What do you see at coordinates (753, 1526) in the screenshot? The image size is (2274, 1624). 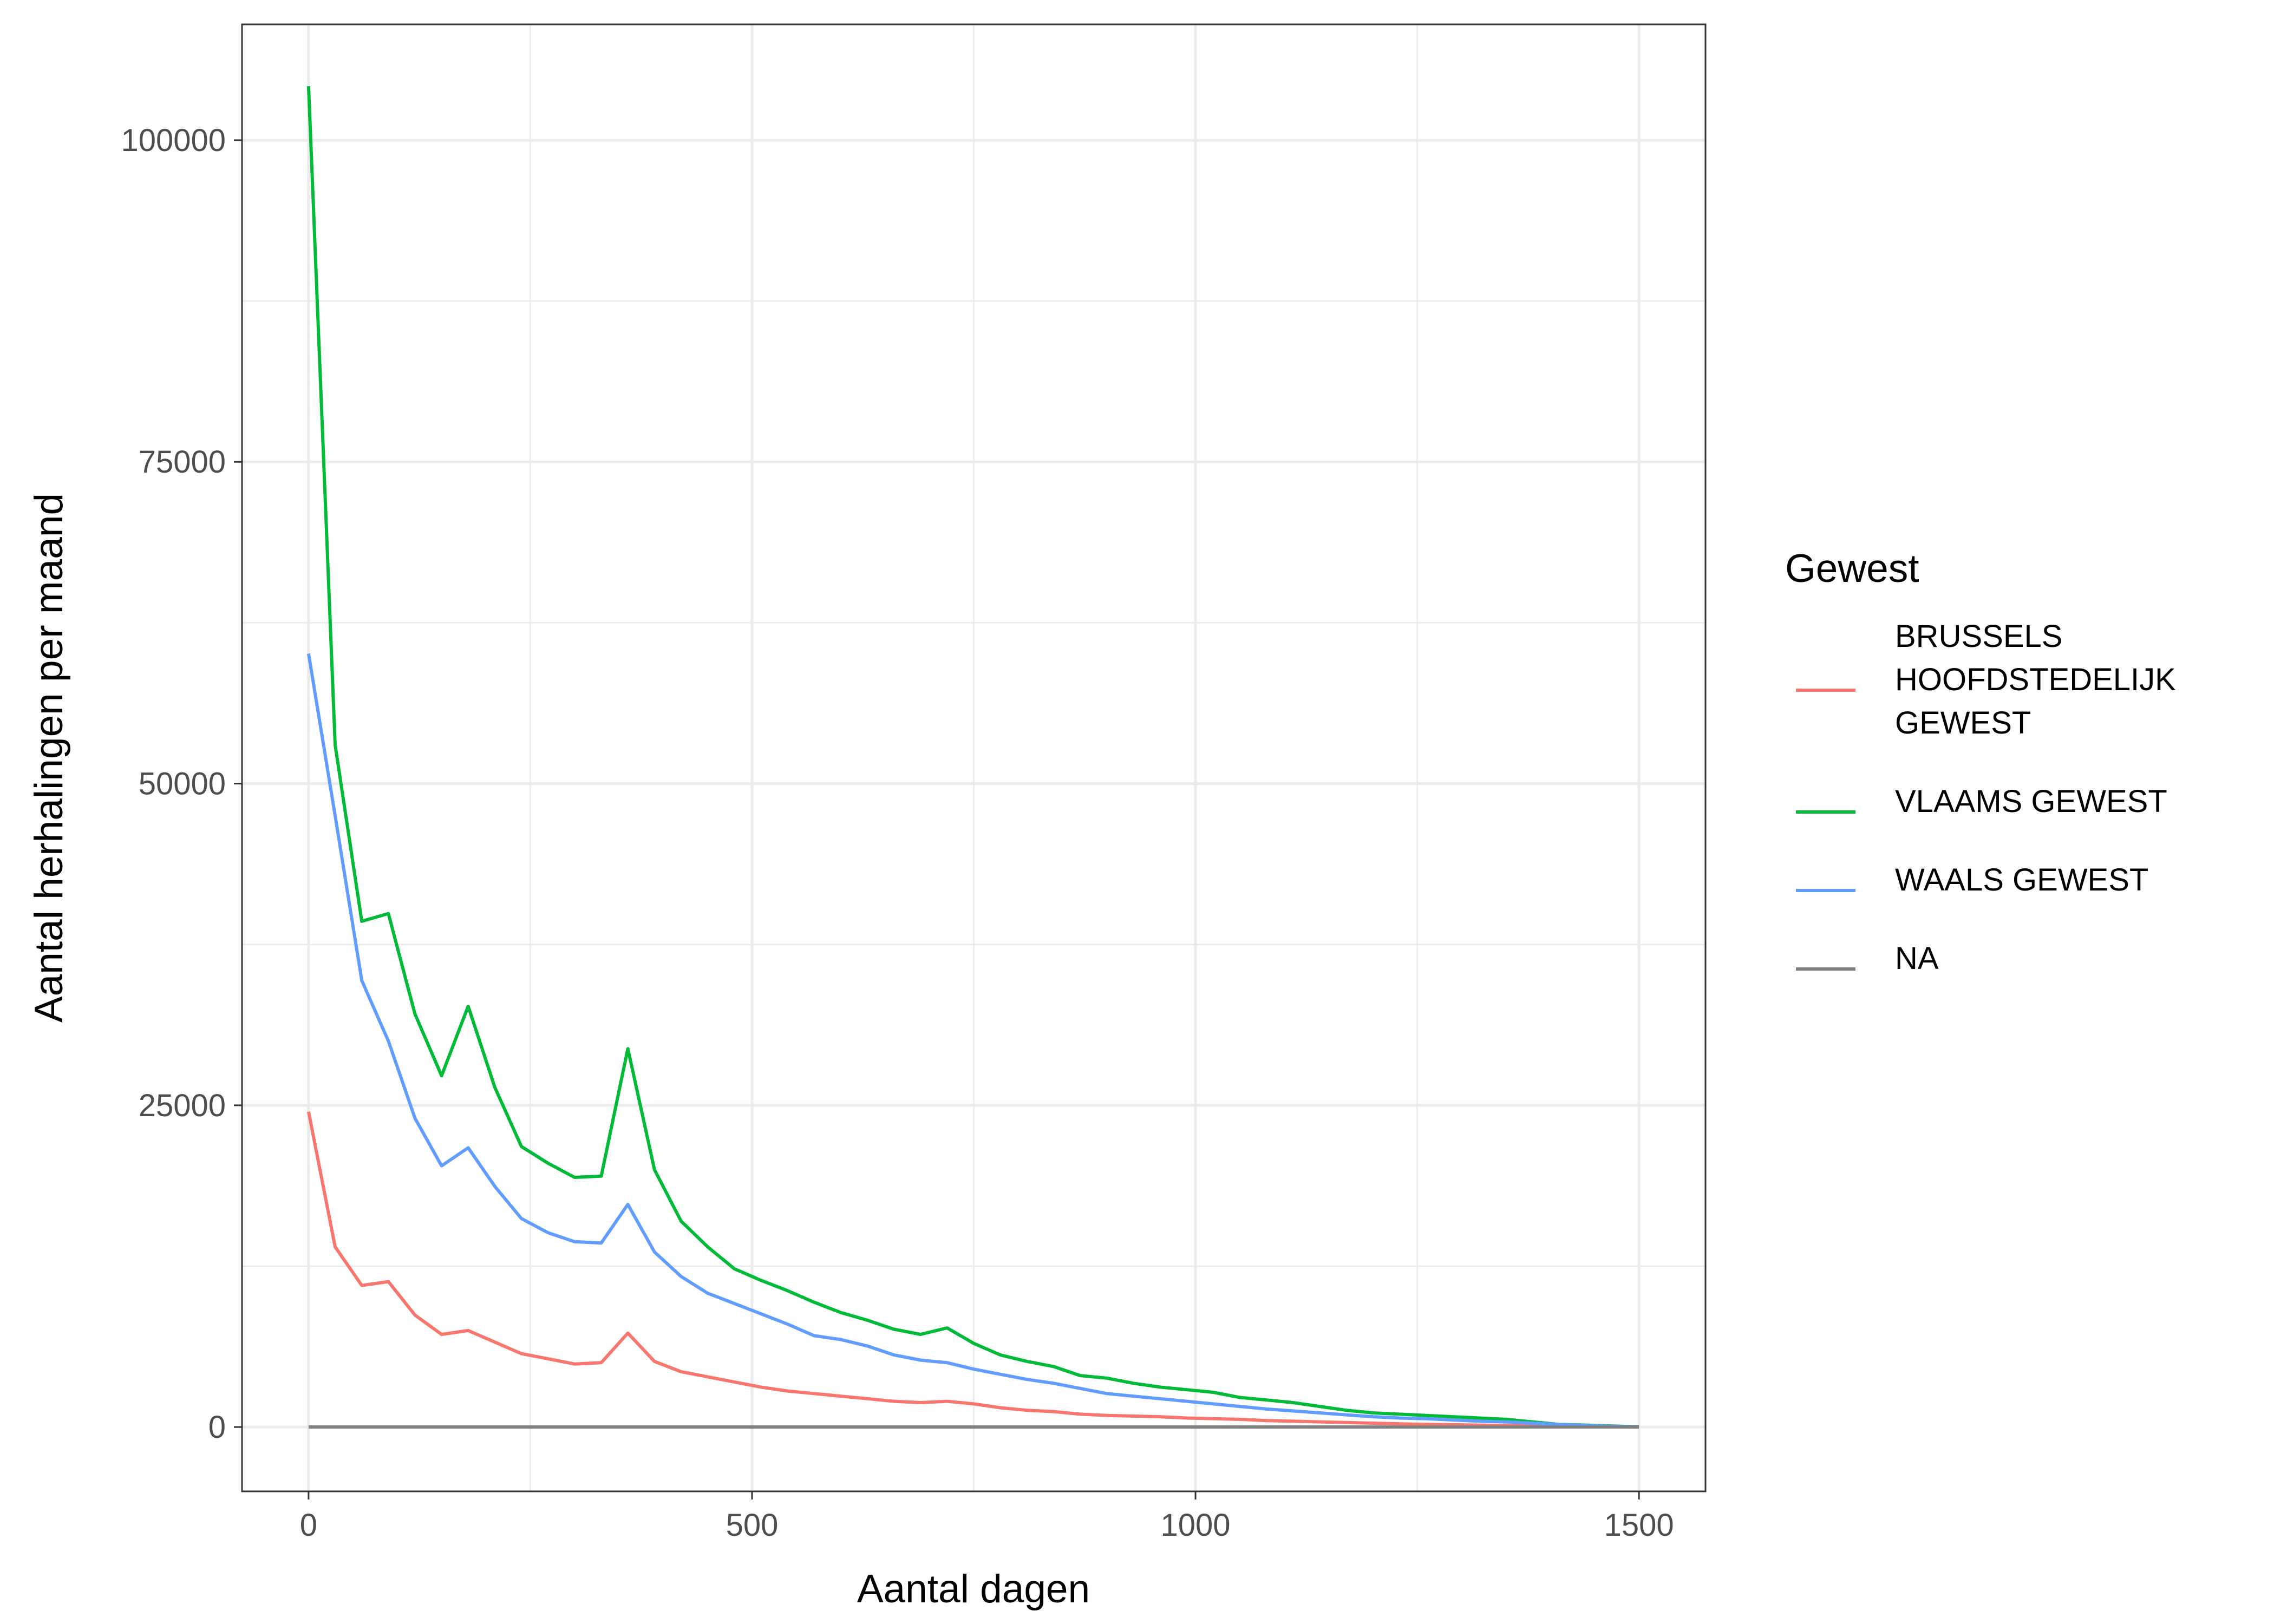 I see `x-tick-label: 500` at bounding box center [753, 1526].